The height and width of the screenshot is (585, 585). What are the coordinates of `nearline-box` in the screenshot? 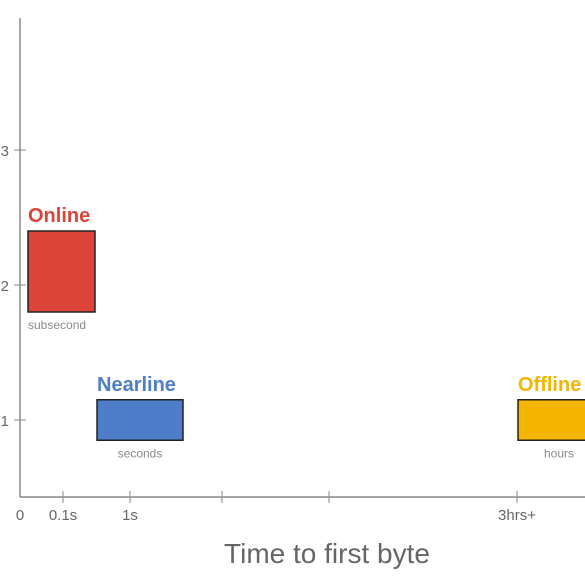 It's located at (140, 420).